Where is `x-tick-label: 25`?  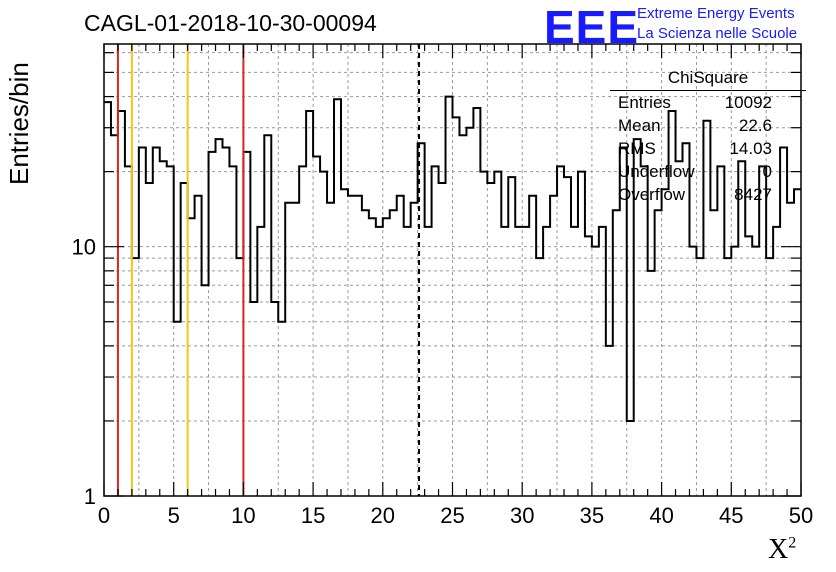
x-tick-label: 25 is located at coordinates (452, 515).